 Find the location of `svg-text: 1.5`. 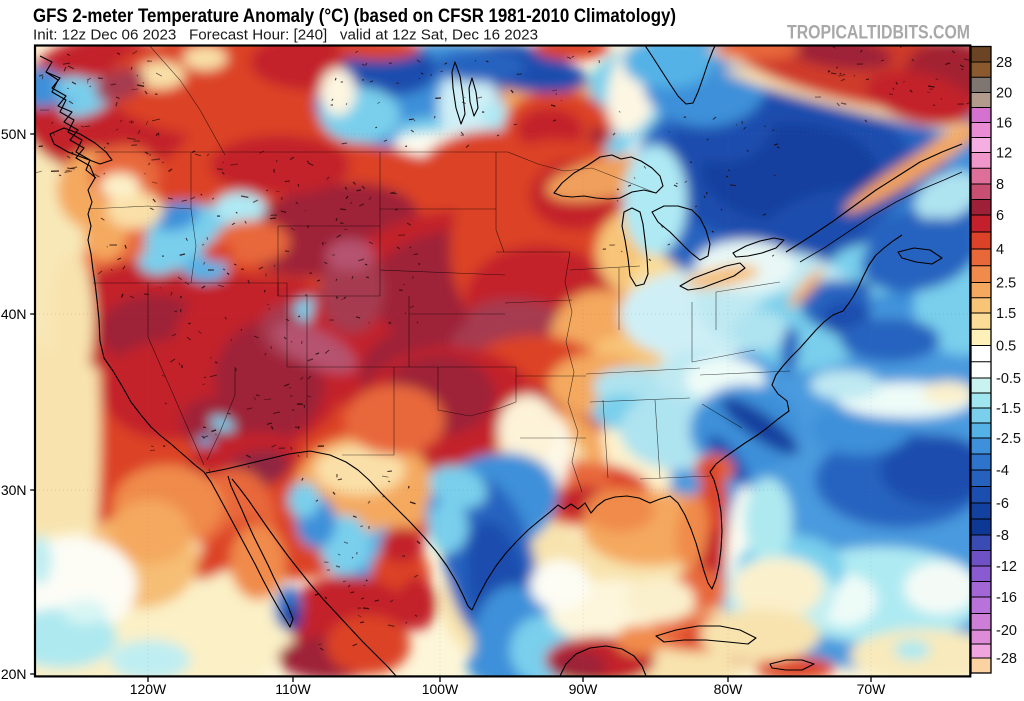

svg-text: 1.5 is located at coordinates (1006, 314).